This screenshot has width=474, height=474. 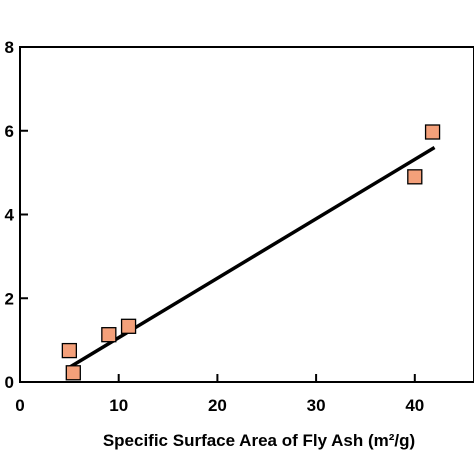 I want to click on x-axis-ticks: 0 10 20 30 40, so click(x=219, y=394).